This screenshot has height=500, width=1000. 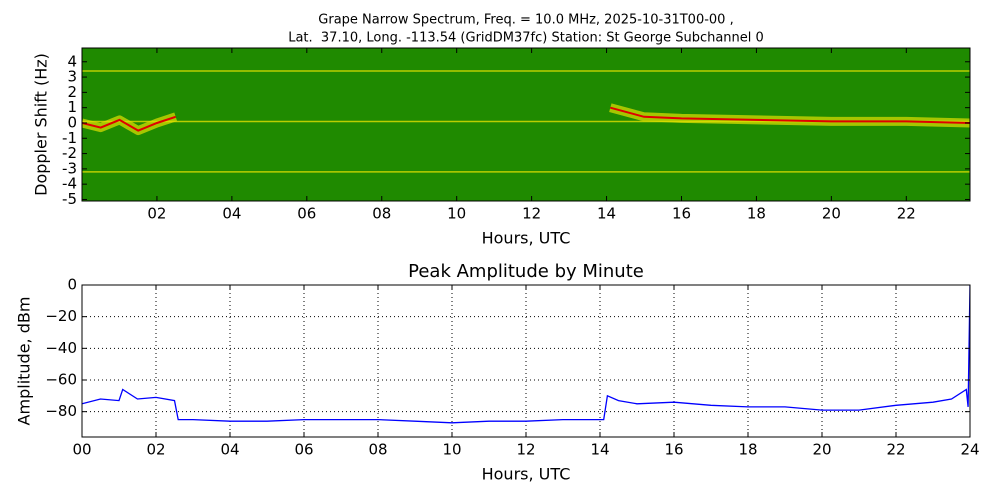 I want to click on x-tick-label: 00, so click(x=81, y=450).